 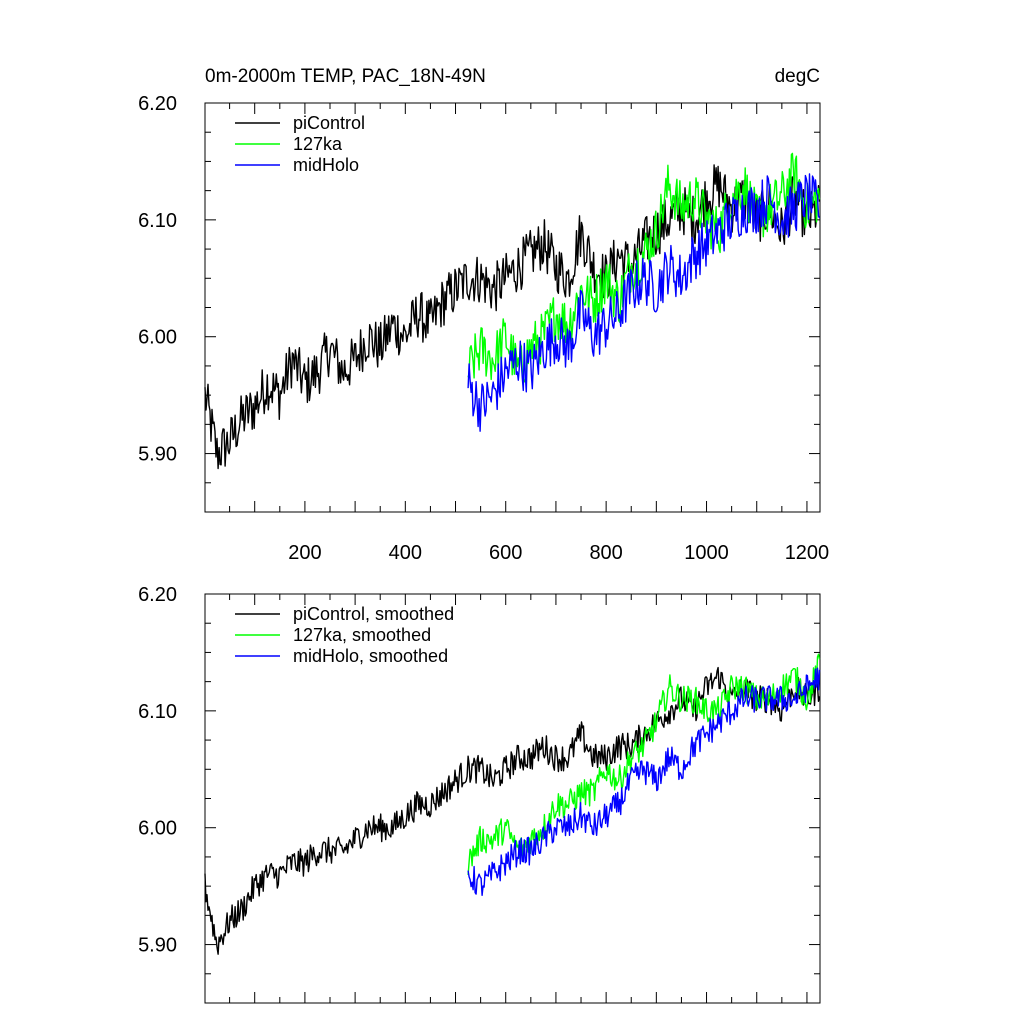 I want to click on units-label: degC, so click(x=797, y=76).